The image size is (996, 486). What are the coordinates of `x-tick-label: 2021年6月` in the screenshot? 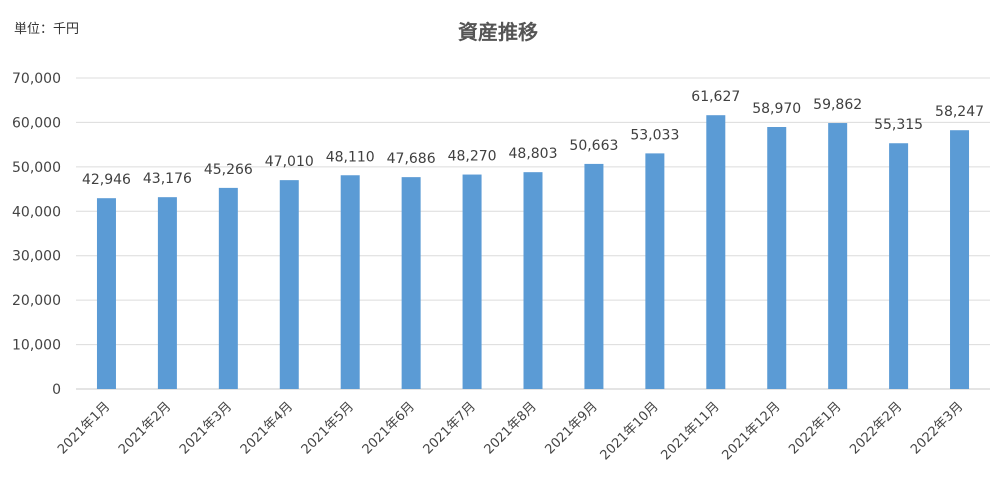 It's located at (389, 428).